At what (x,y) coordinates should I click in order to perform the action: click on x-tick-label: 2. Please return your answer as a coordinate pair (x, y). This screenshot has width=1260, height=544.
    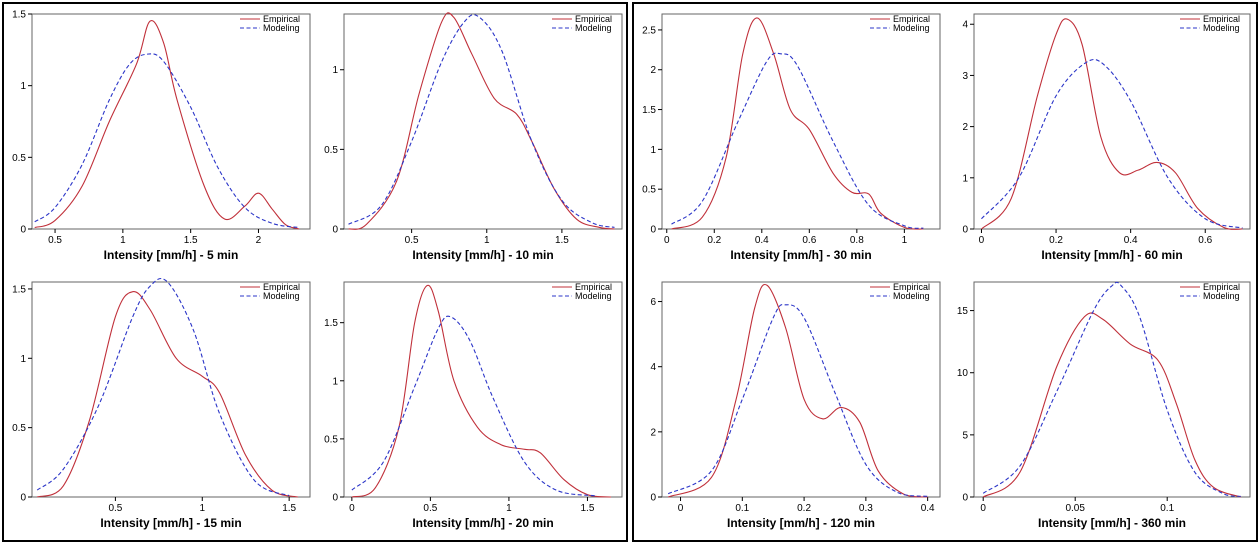
    Looking at the image, I should click on (259, 240).